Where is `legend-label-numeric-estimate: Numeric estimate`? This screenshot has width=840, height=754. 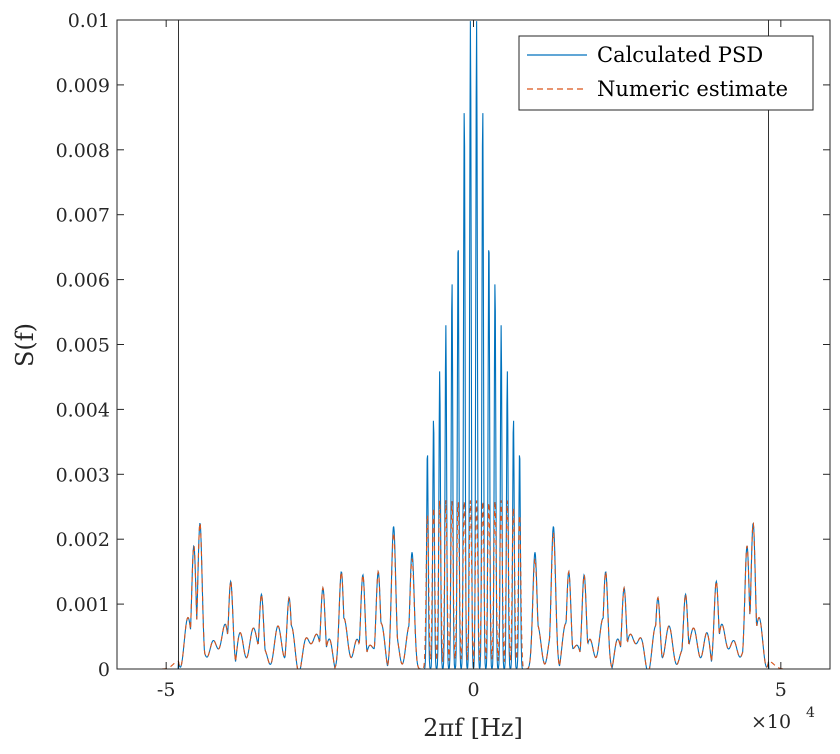
legend-label-numeric-estimate: Numeric estimate is located at coordinates (692, 89).